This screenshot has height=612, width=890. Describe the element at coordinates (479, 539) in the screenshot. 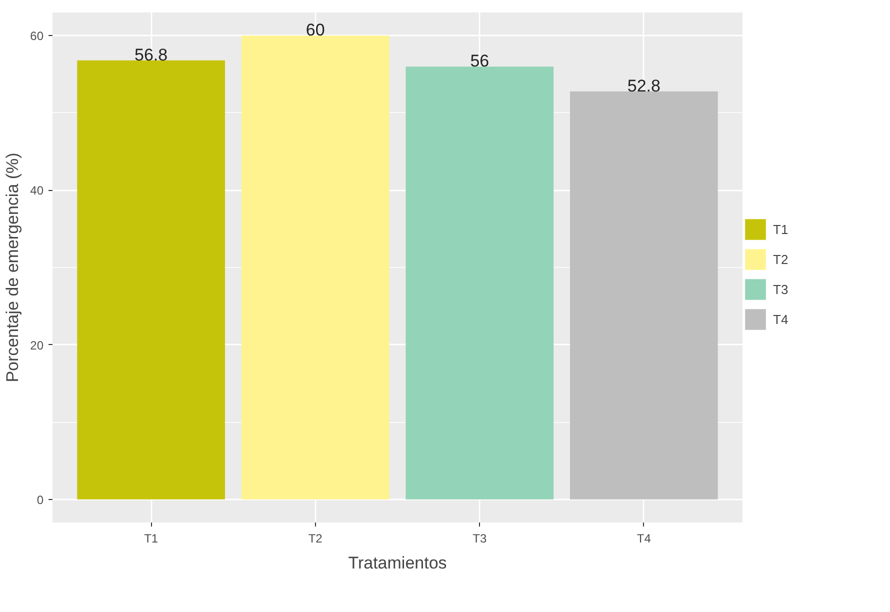

I see `x-tick-label: T3` at that location.